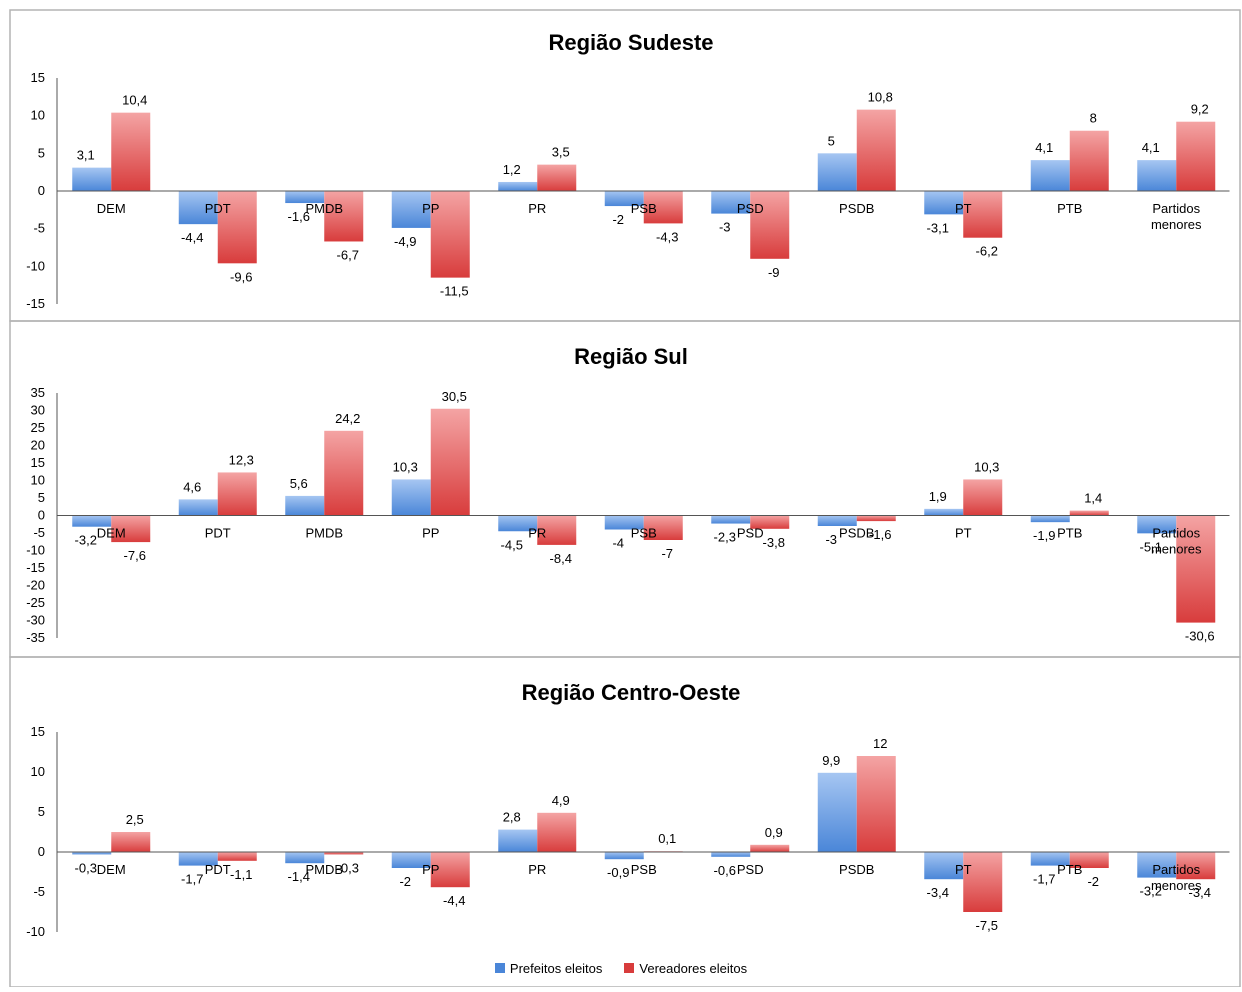 This screenshot has height=992, width=1242. I want to click on data-label: 1,4, so click(1093, 498).